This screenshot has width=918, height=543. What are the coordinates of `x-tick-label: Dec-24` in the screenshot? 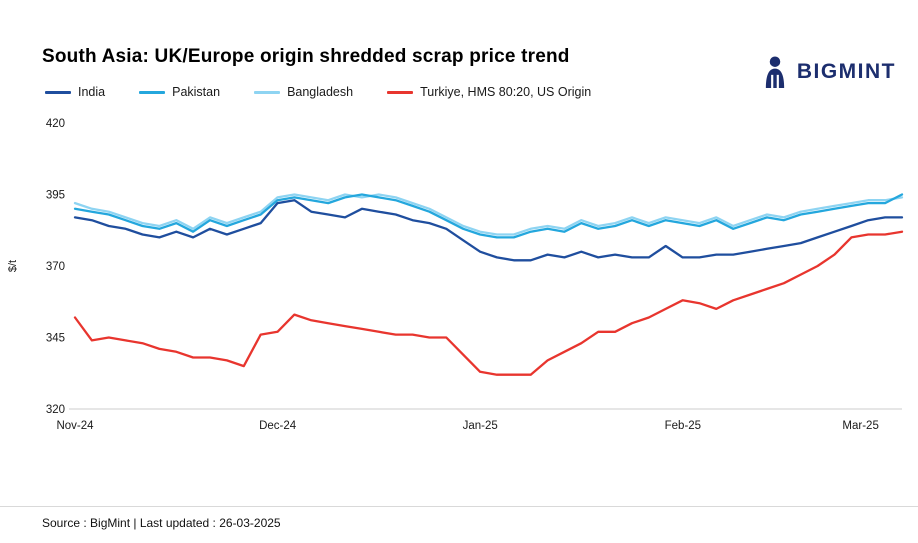 It's located at (278, 426).